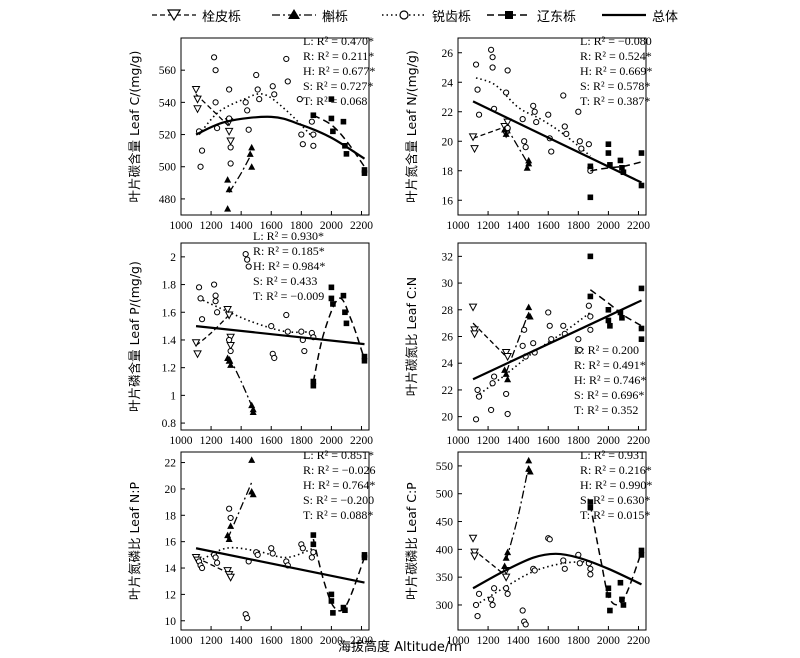 The width and height of the screenshot is (800, 658). What do you see at coordinates (256, 315) in the screenshot?
I see `fit-line-sharp` at bounding box center [256, 315].